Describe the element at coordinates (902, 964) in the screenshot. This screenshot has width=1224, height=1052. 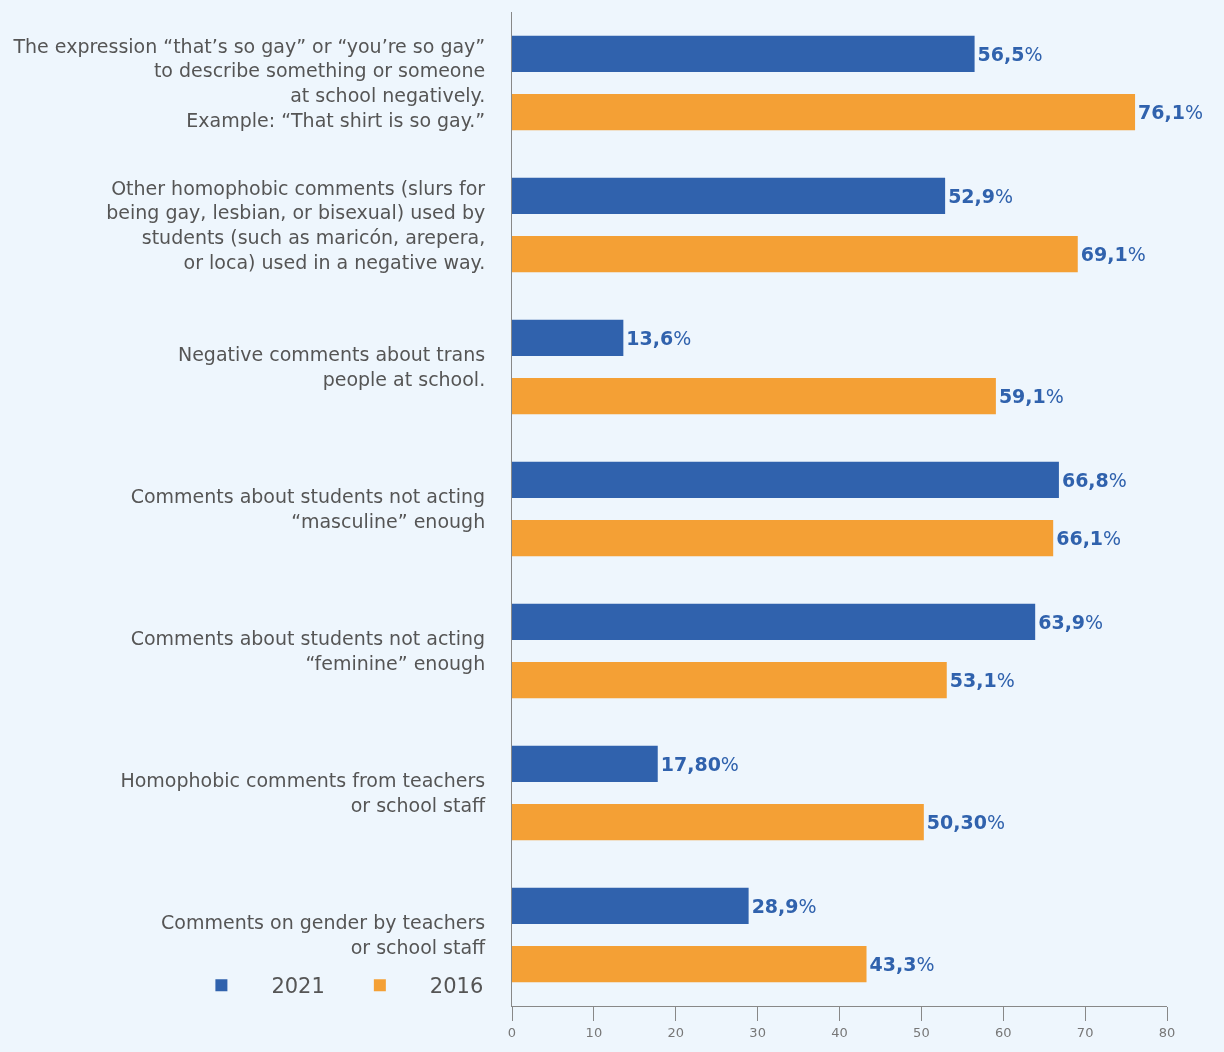
I see `data-label: 43,3%` at that location.